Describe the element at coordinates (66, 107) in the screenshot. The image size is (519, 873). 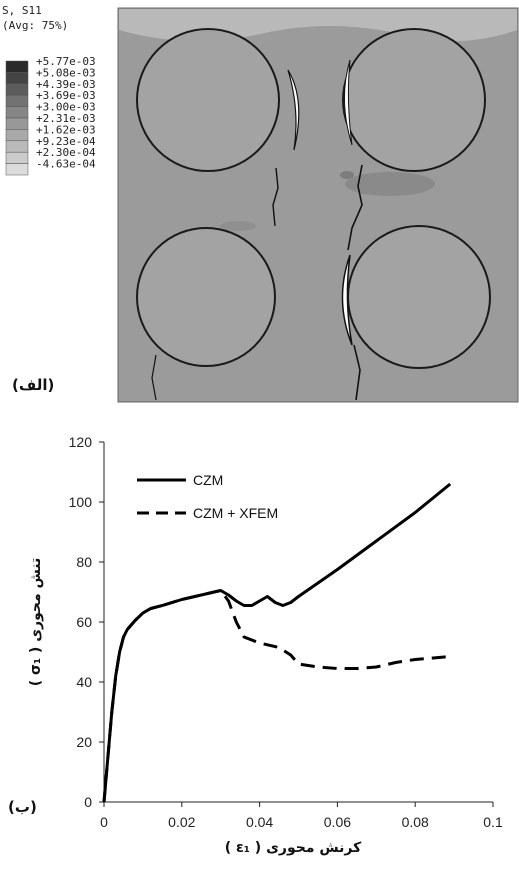
I see `legend-value: +3.00e-03` at that location.